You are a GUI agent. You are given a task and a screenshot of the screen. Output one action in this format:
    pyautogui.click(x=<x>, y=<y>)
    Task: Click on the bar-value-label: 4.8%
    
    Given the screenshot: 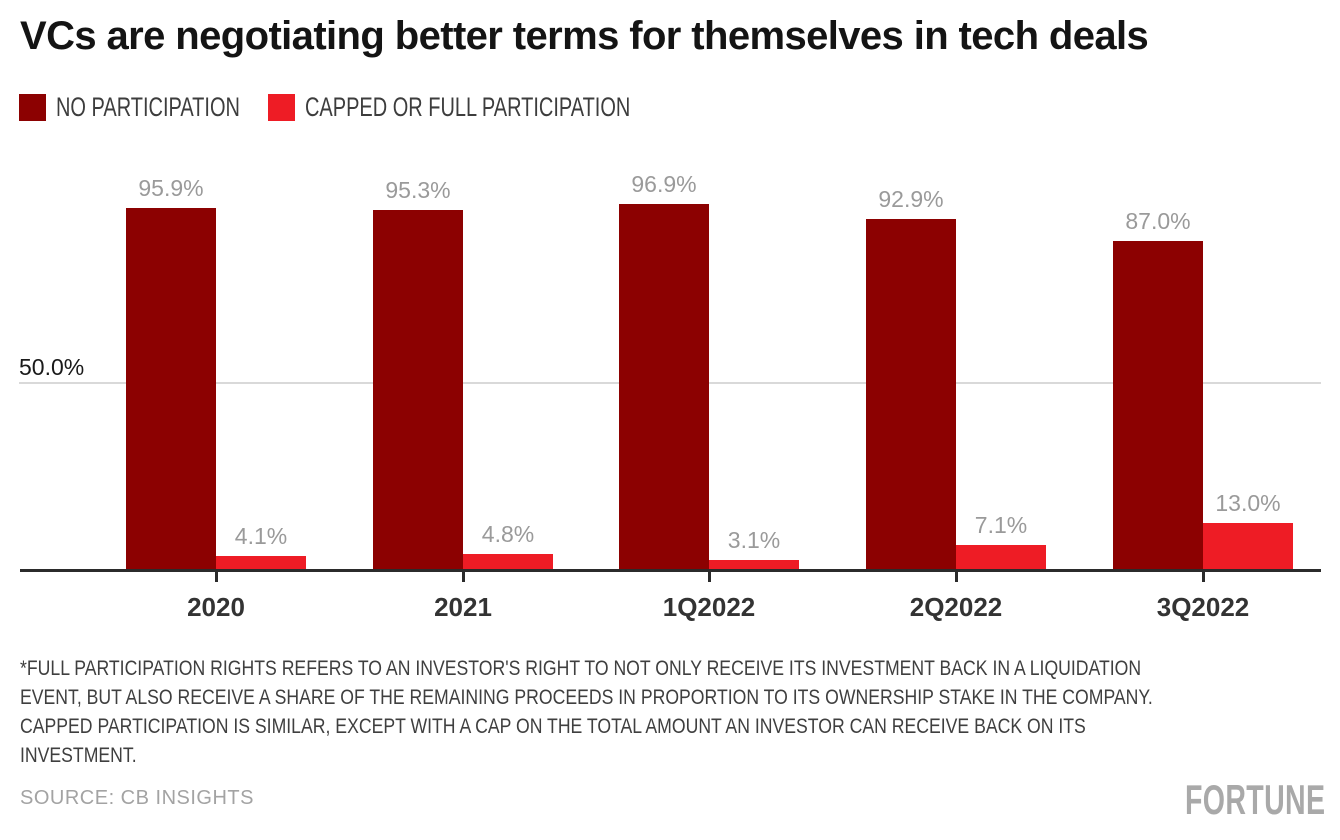 What is the action you would take?
    pyautogui.click(x=508, y=534)
    